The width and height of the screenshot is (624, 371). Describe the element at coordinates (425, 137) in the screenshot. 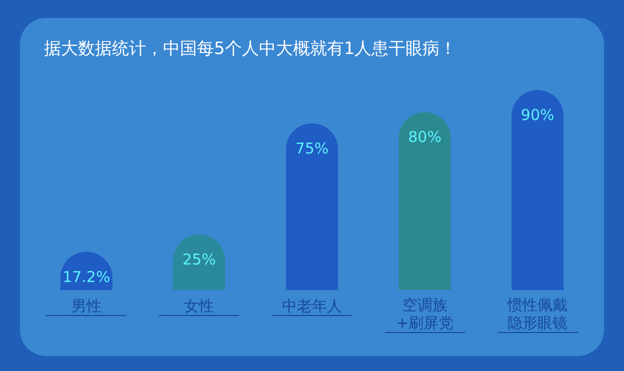

I see `value-label: 80%` at that location.